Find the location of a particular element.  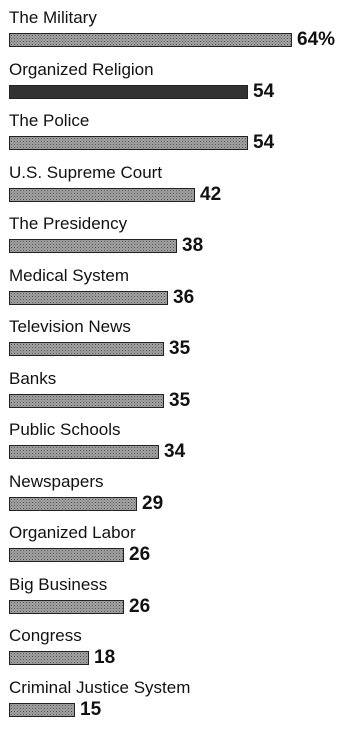

category-label: U.S. Supreme Court is located at coordinates (86, 172).